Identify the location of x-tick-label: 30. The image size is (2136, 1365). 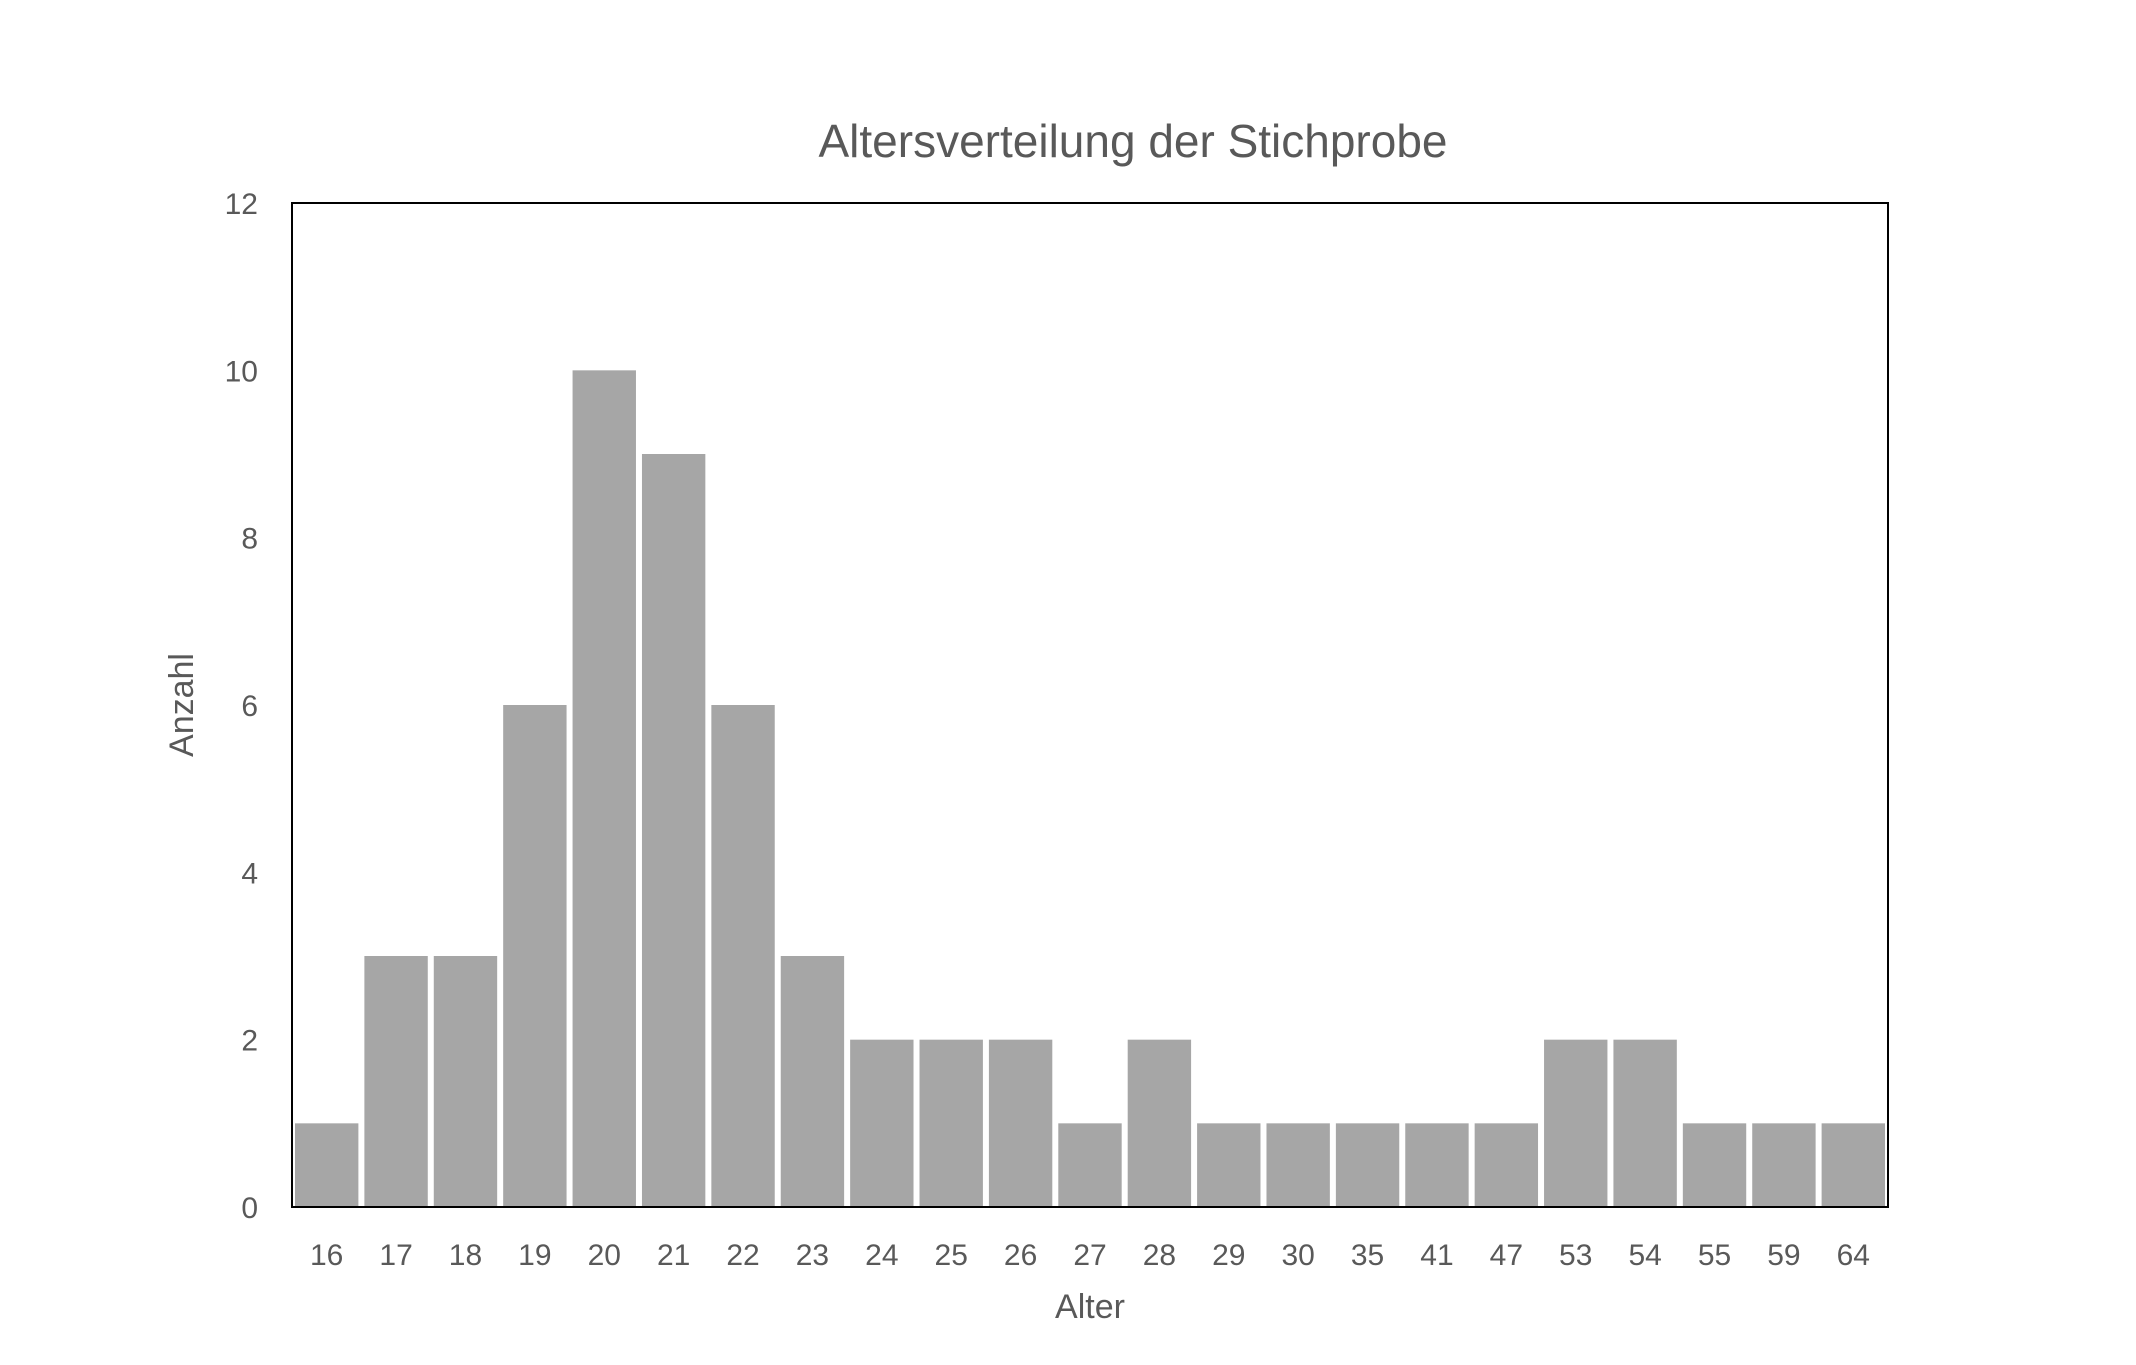
(1297, 1255).